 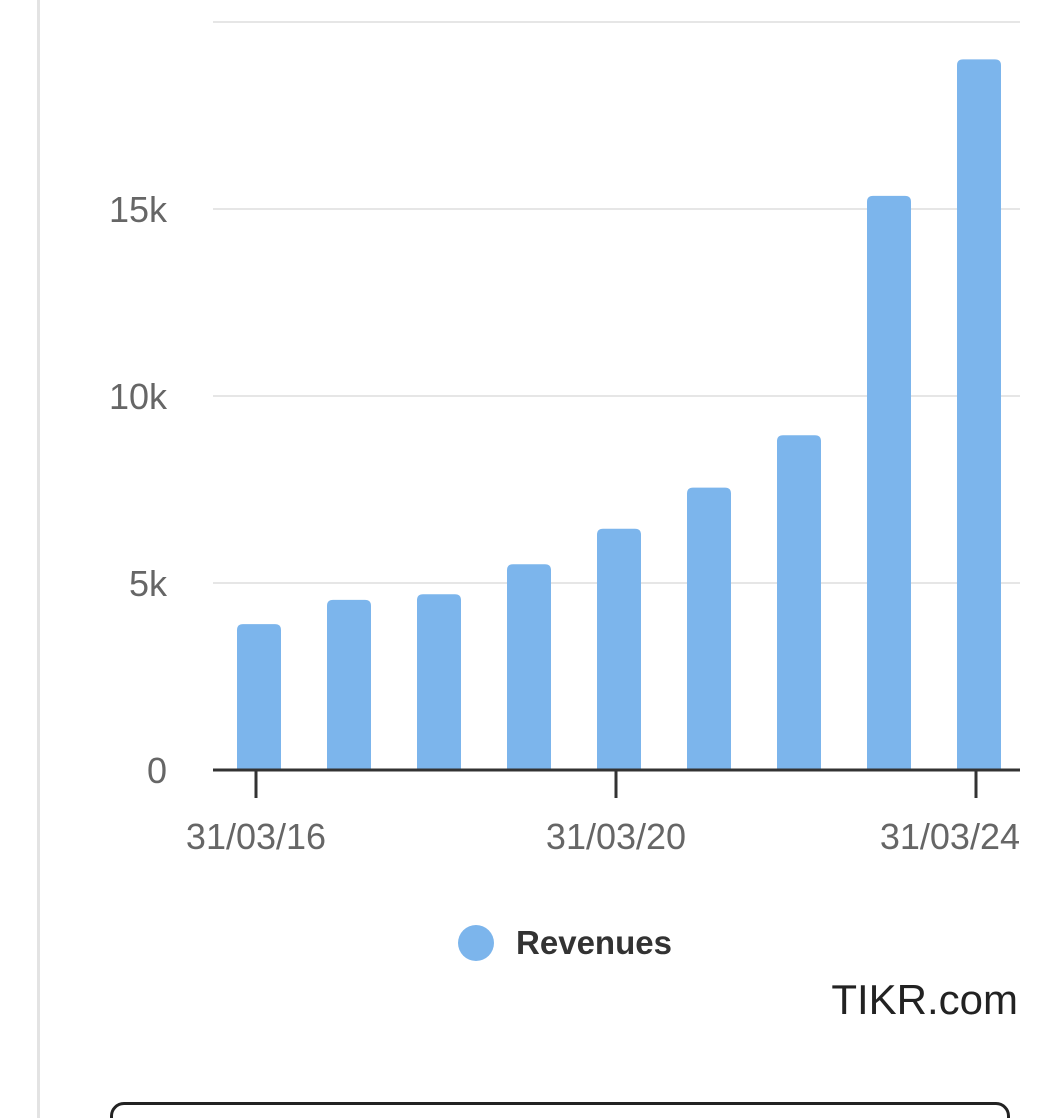 I want to click on legend-label-revenues: Revenues, so click(x=594, y=942).